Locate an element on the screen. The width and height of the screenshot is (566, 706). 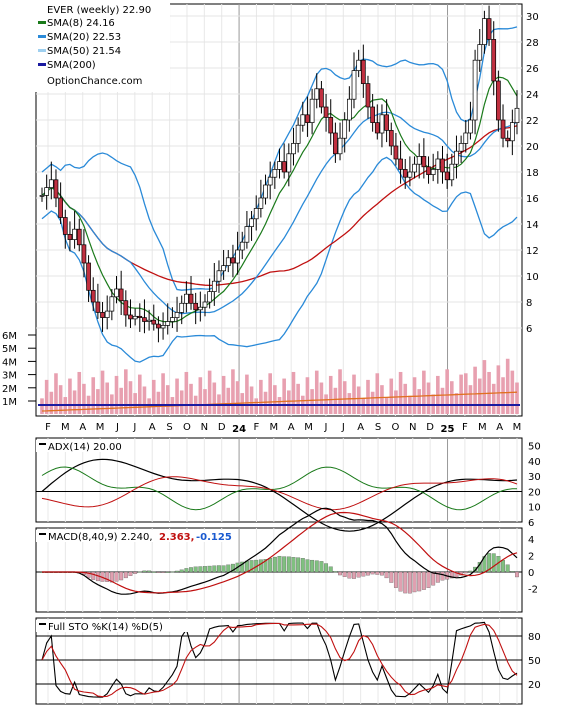
di-minus-line is located at coordinates (279, 493).